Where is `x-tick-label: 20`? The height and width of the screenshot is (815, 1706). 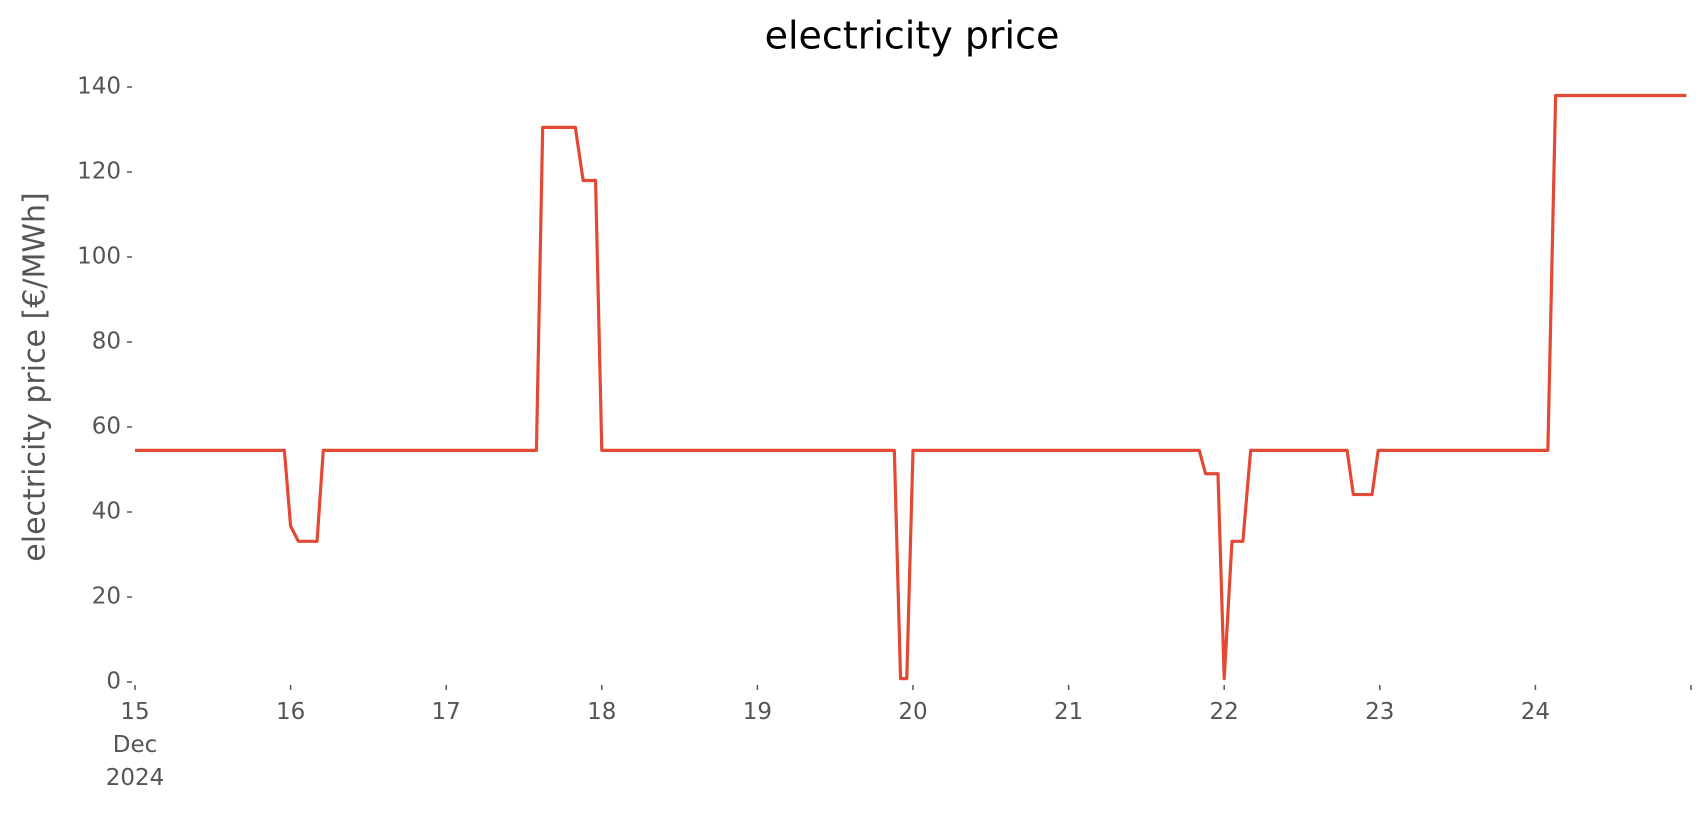
x-tick-label: 20 is located at coordinates (912, 712).